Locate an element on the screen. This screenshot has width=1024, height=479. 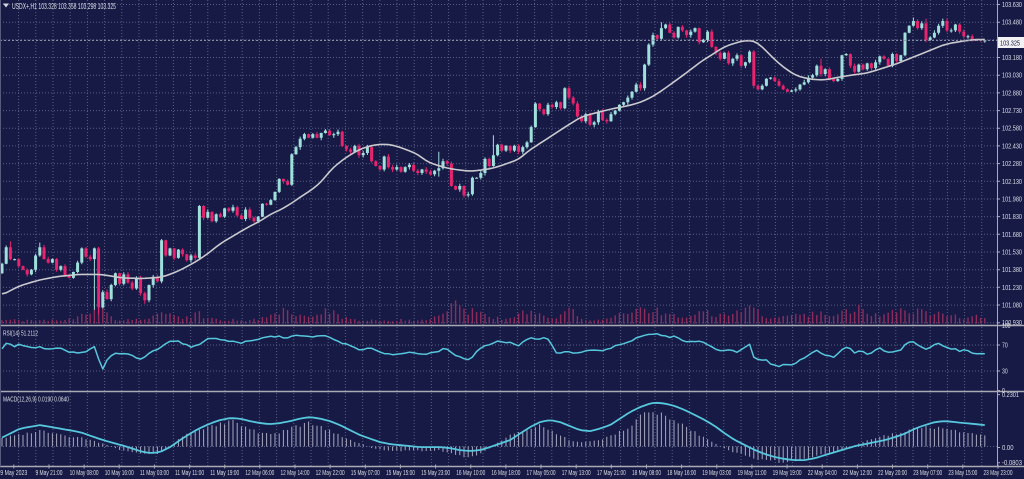
svg-text: 102.580 is located at coordinates (1012, 129).